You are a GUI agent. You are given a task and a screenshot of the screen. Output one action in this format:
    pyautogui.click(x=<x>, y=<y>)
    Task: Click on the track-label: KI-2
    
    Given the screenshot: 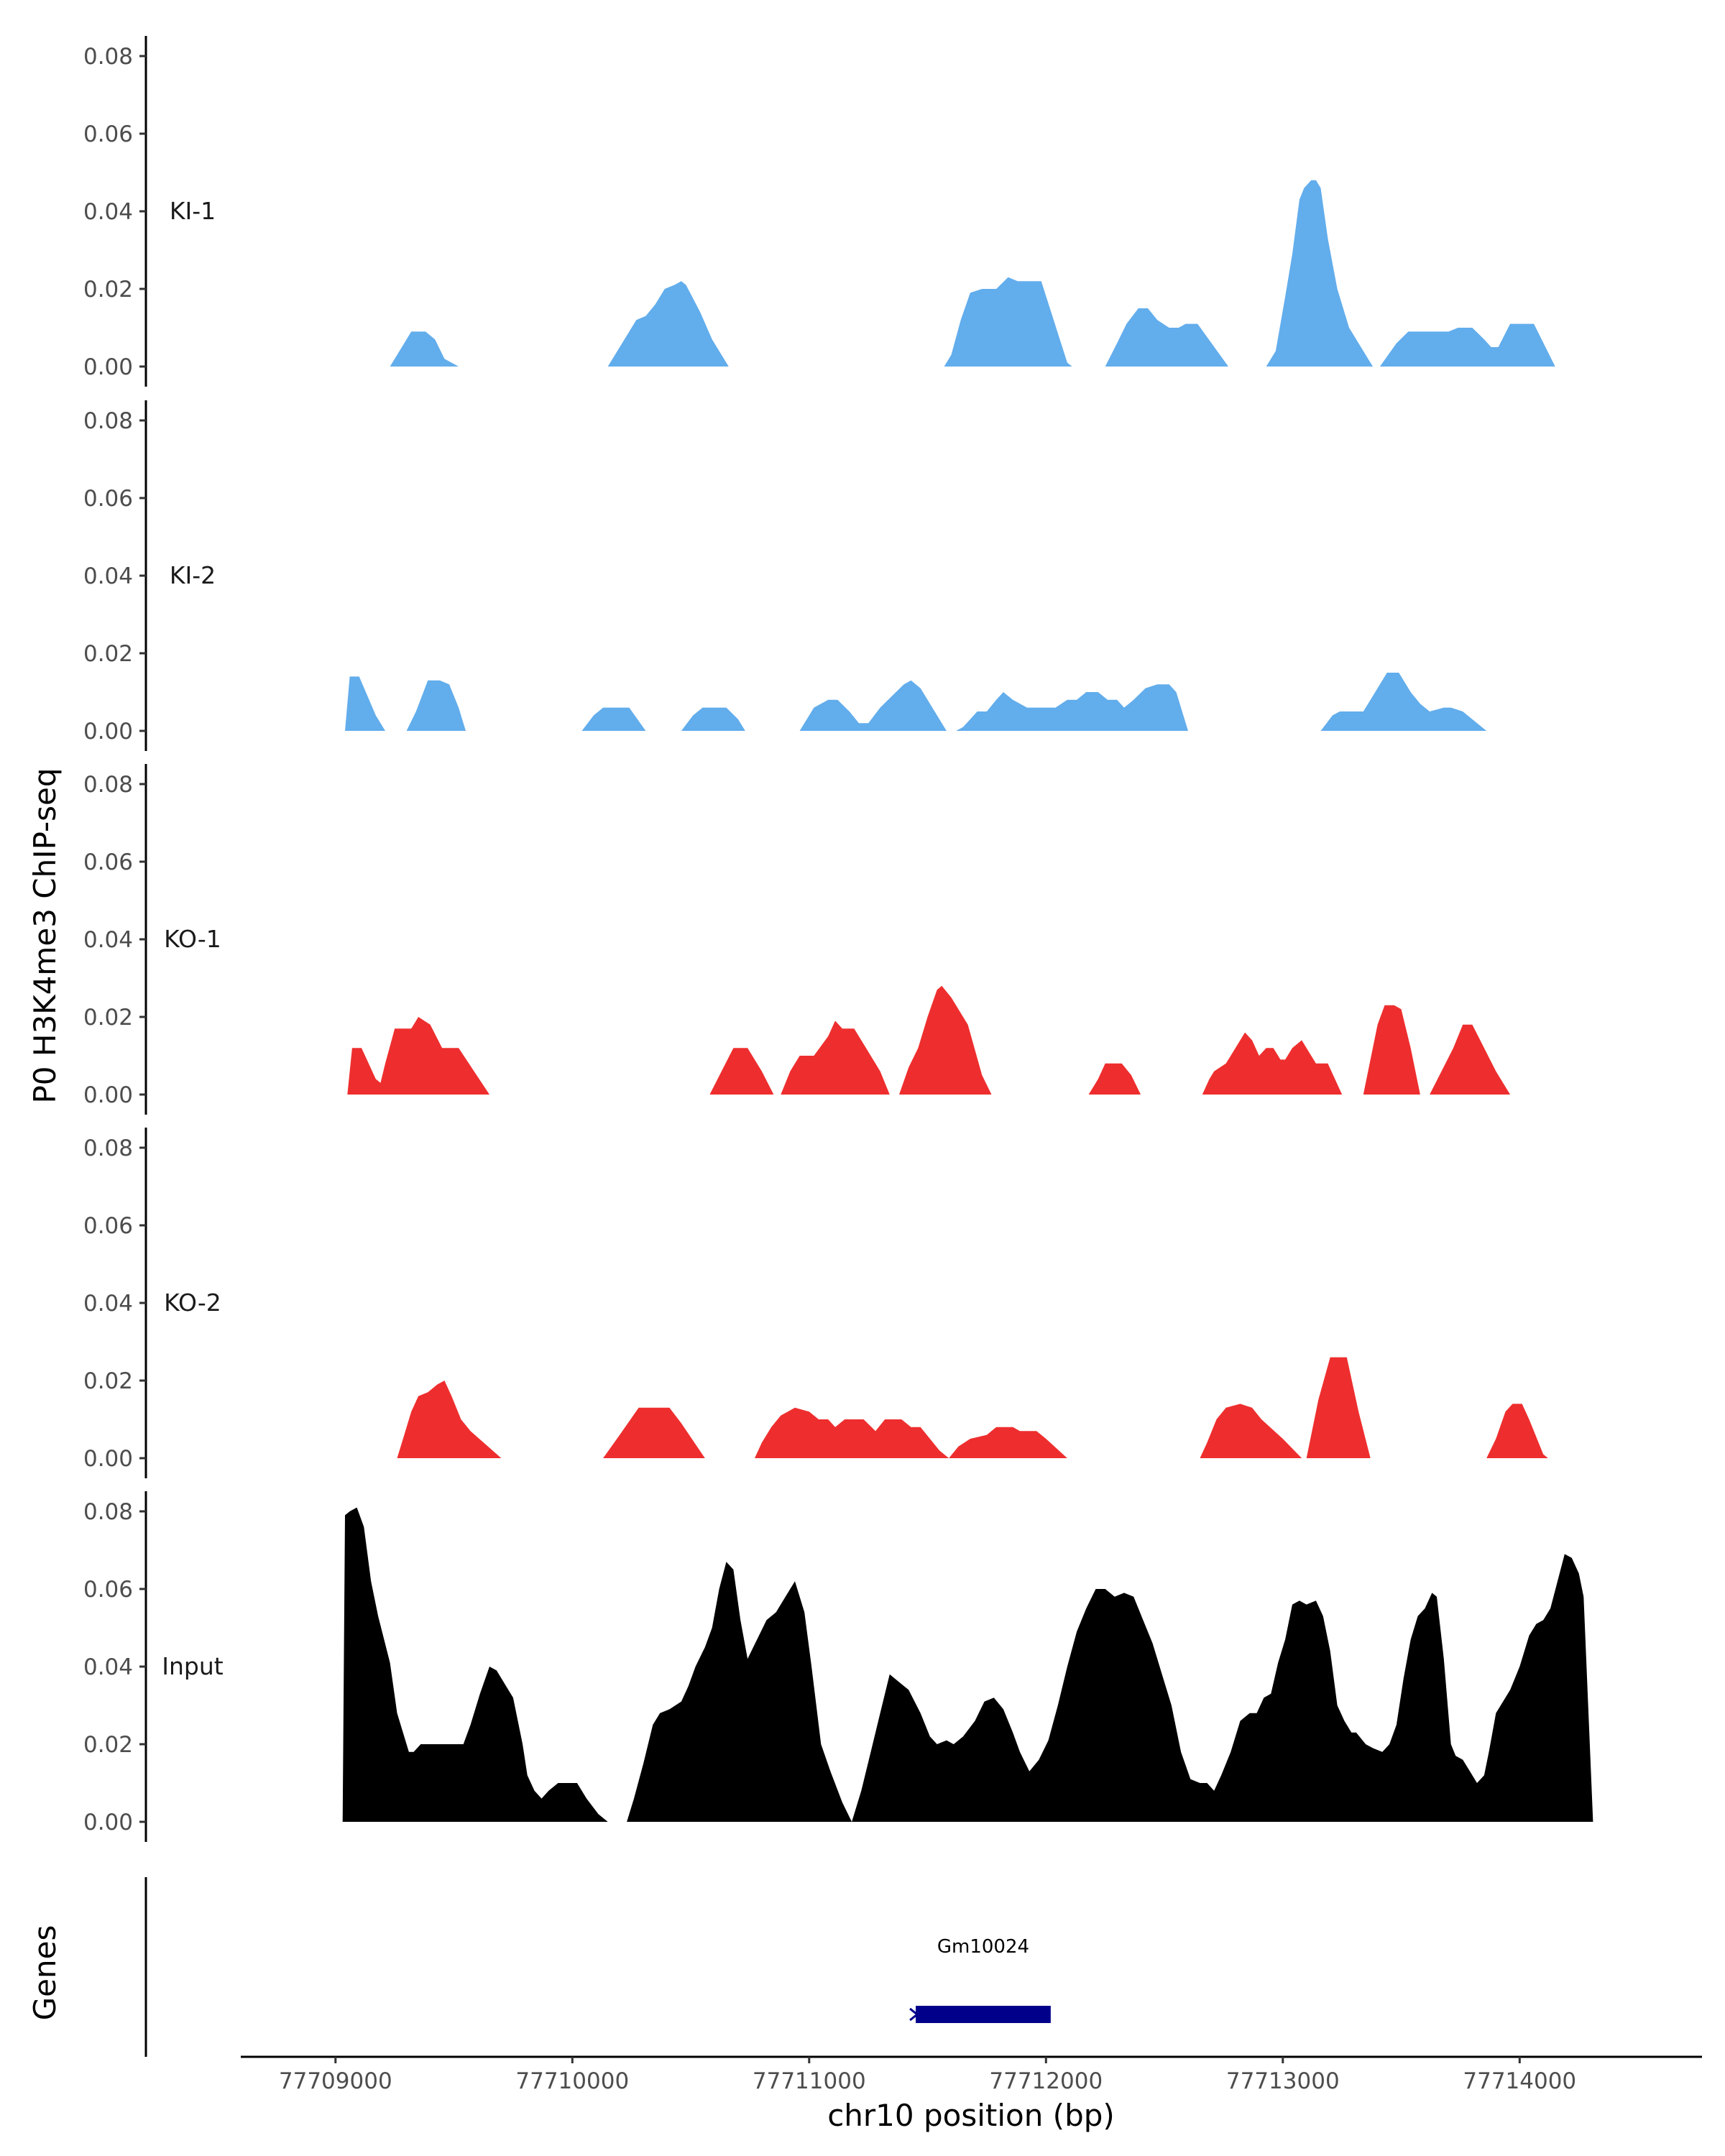 What is the action you would take?
    pyautogui.click(x=193, y=575)
    